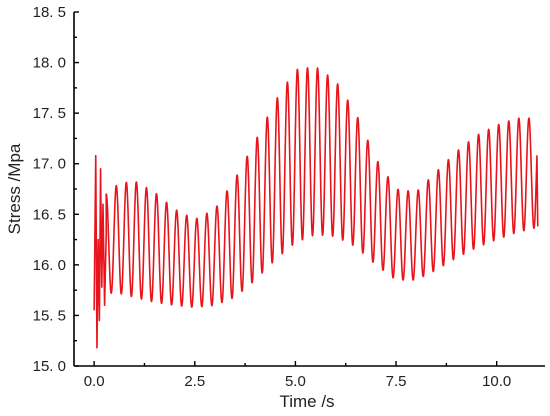  Describe the element at coordinates (49, 164) in the screenshot. I see `y-tick-label: 17. 0` at that location.